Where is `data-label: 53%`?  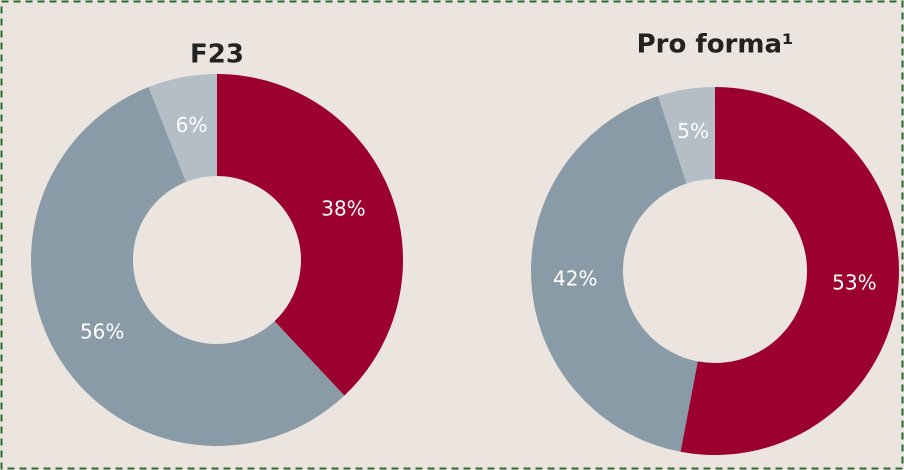
data-label: 53% is located at coordinates (854, 283).